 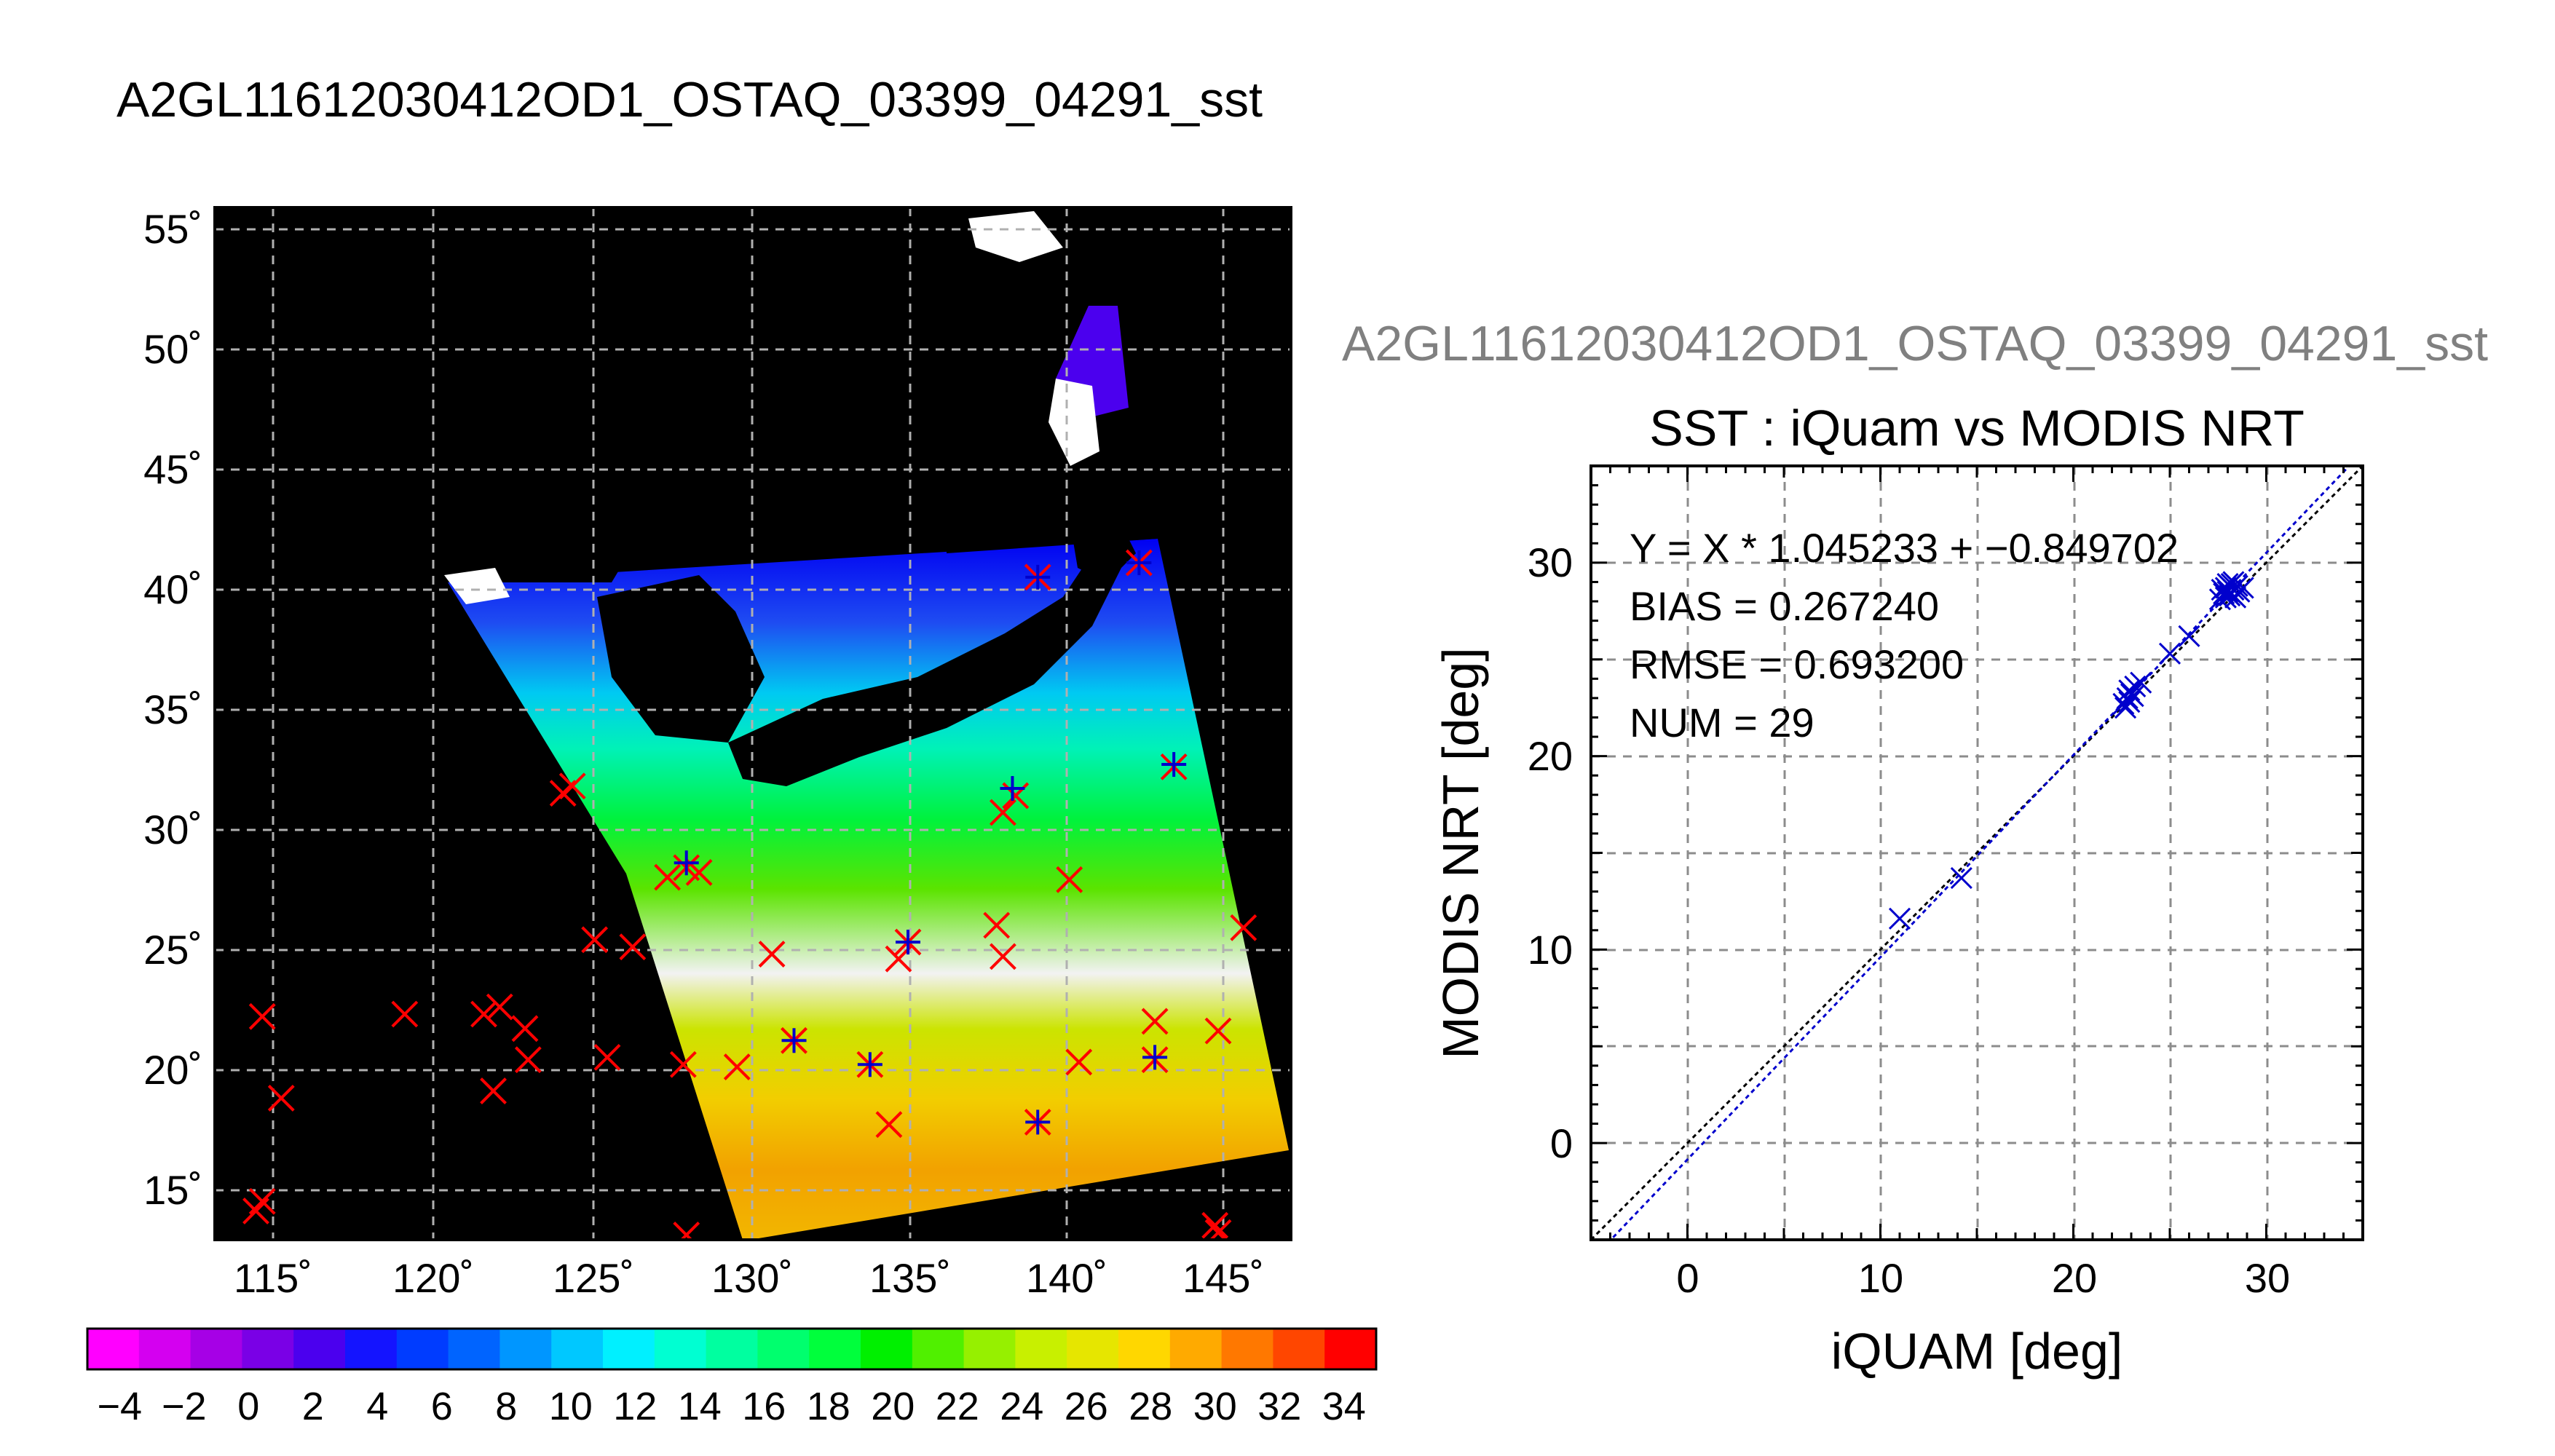 What do you see at coordinates (1550, 562) in the screenshot?
I see `y-tick-label: 30` at bounding box center [1550, 562].